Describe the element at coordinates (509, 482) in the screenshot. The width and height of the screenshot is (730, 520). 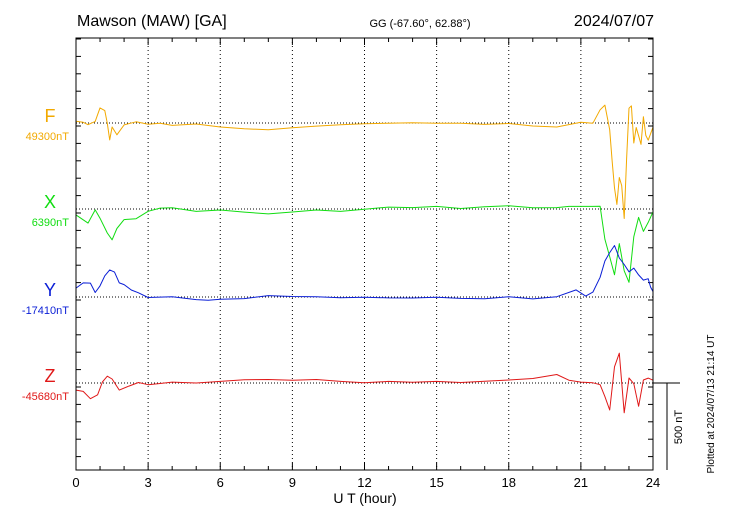
I see `x-tick-label-18: 18` at that location.